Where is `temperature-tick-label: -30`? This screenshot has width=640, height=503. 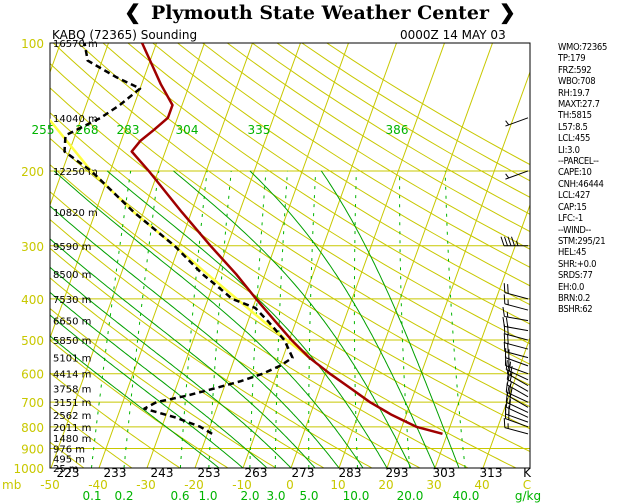
temperature-tick-label: -30 is located at coordinates (146, 485).